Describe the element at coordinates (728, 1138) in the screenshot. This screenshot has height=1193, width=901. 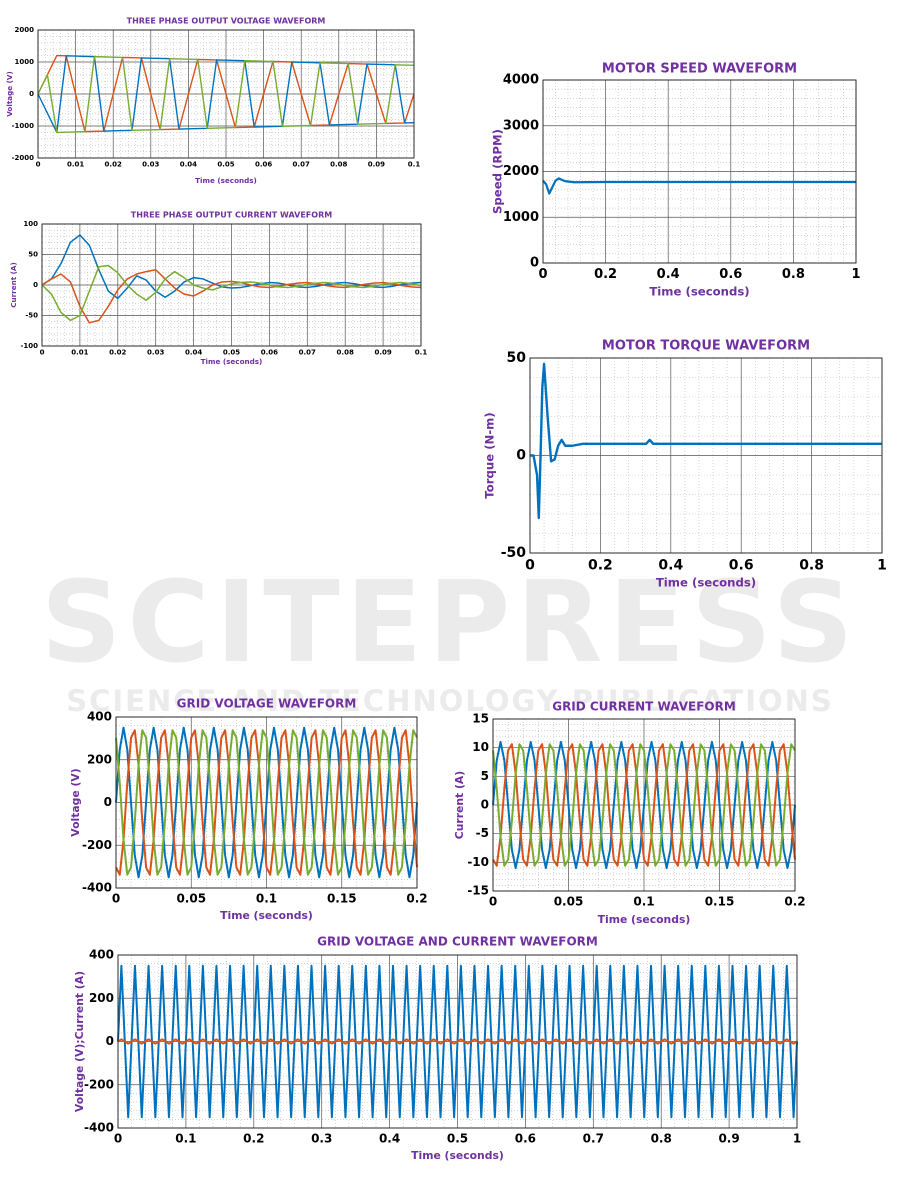
I see `x-tick-label: 0.9` at that location.